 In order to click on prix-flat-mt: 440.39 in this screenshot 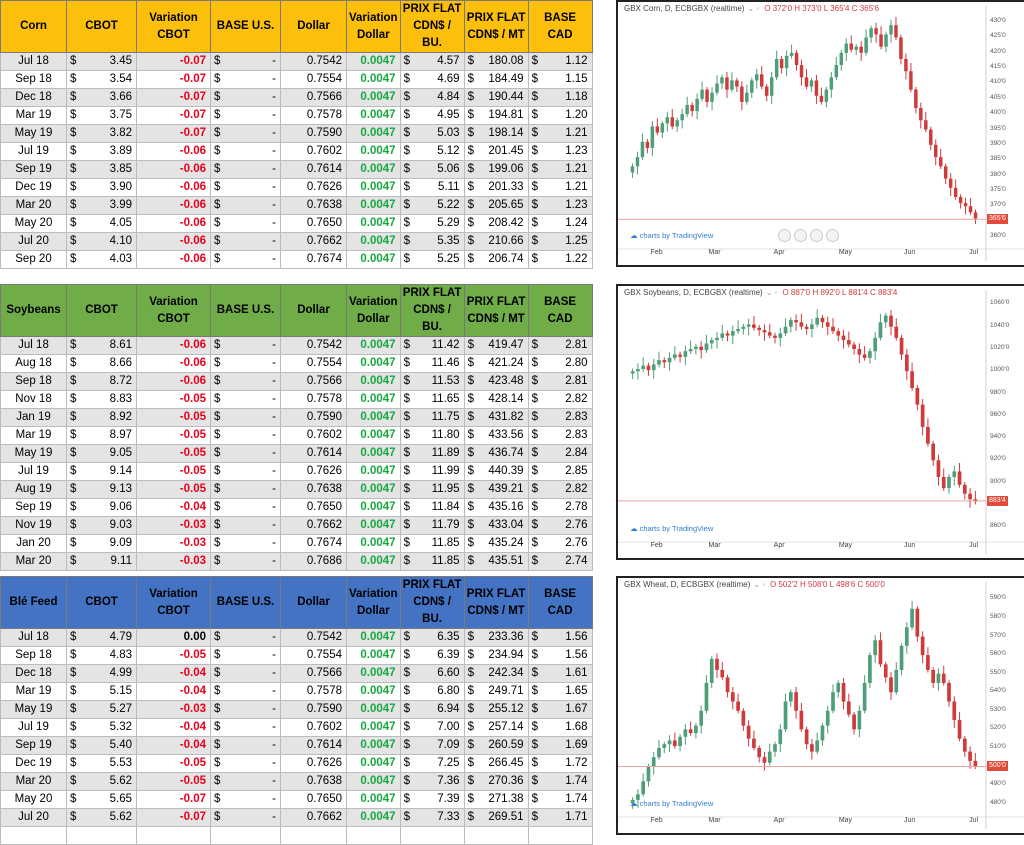, I will do `click(505, 471)`.